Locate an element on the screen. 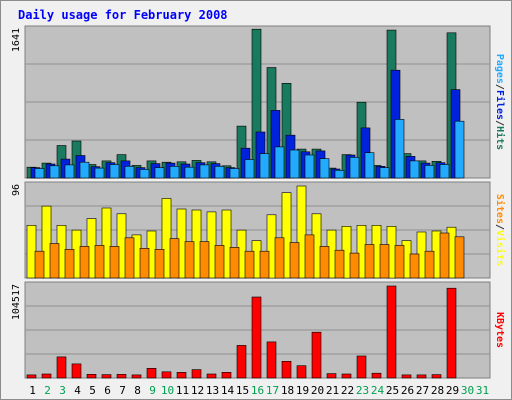 This screenshot has width=512, height=400. x-tick-label: 27 is located at coordinates (422, 390).